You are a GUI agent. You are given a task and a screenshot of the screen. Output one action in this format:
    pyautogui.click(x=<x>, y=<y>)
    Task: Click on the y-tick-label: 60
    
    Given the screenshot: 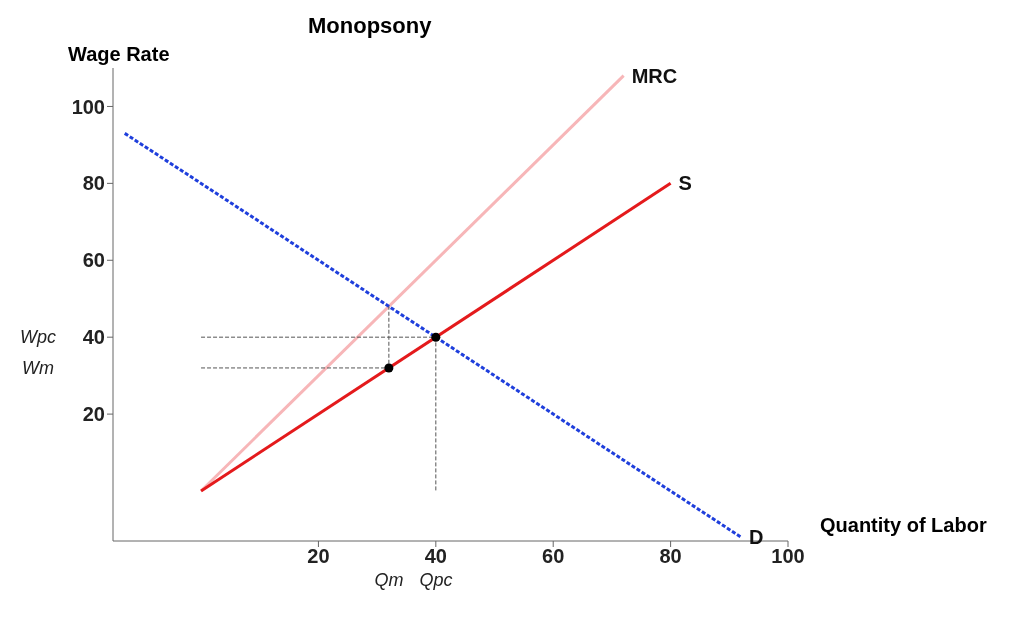 What is the action you would take?
    pyautogui.click(x=93, y=260)
    